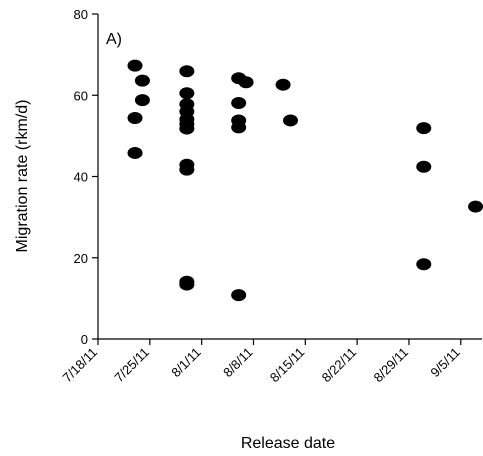 Image resolution: width=483 pixels, height=456 pixels. Describe the element at coordinates (84, 339) in the screenshot. I see `y-tick-label: 0` at that location.